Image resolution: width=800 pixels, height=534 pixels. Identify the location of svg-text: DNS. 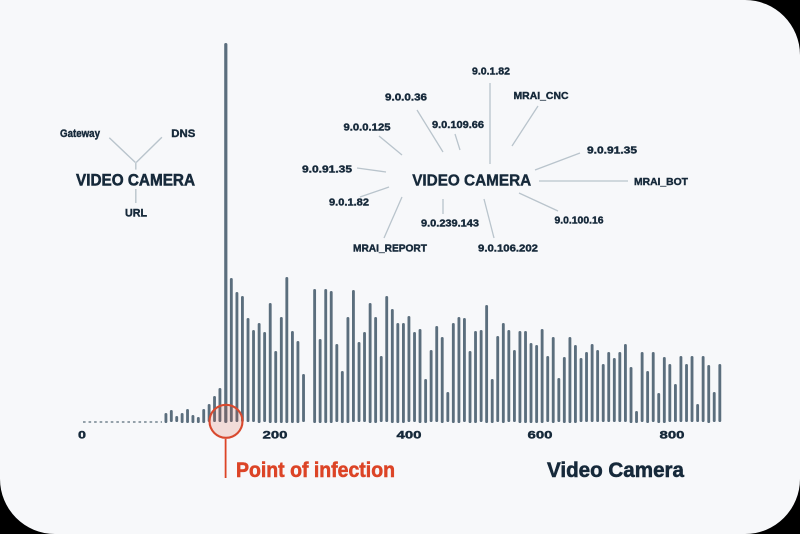
(183, 134).